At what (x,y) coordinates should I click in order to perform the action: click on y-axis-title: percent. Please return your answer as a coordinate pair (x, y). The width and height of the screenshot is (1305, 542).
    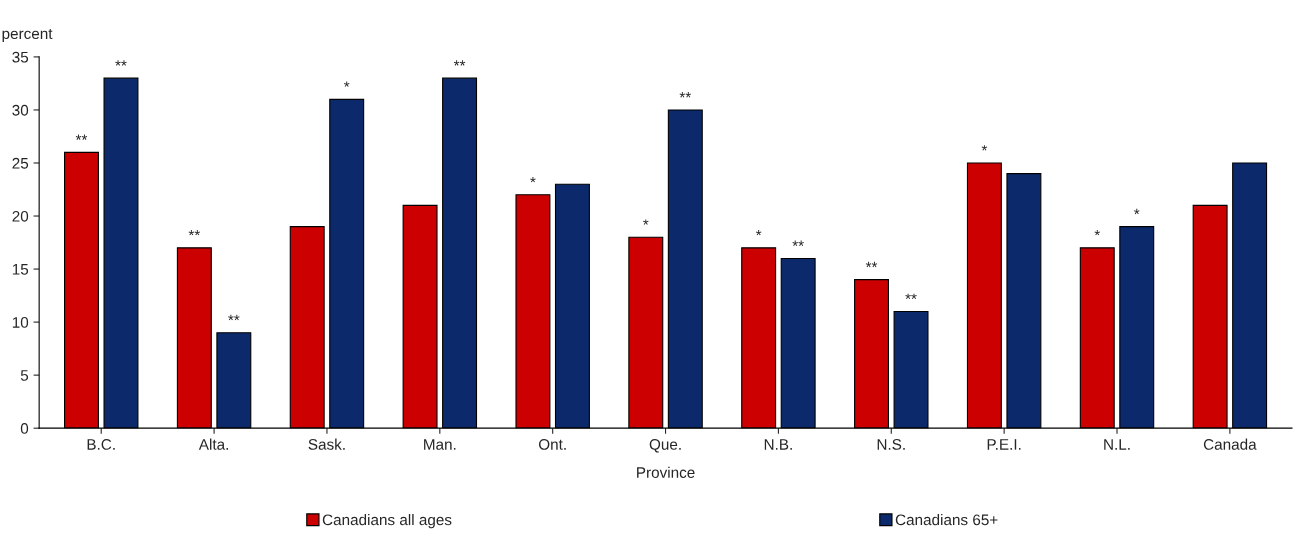
    Looking at the image, I should click on (27, 36).